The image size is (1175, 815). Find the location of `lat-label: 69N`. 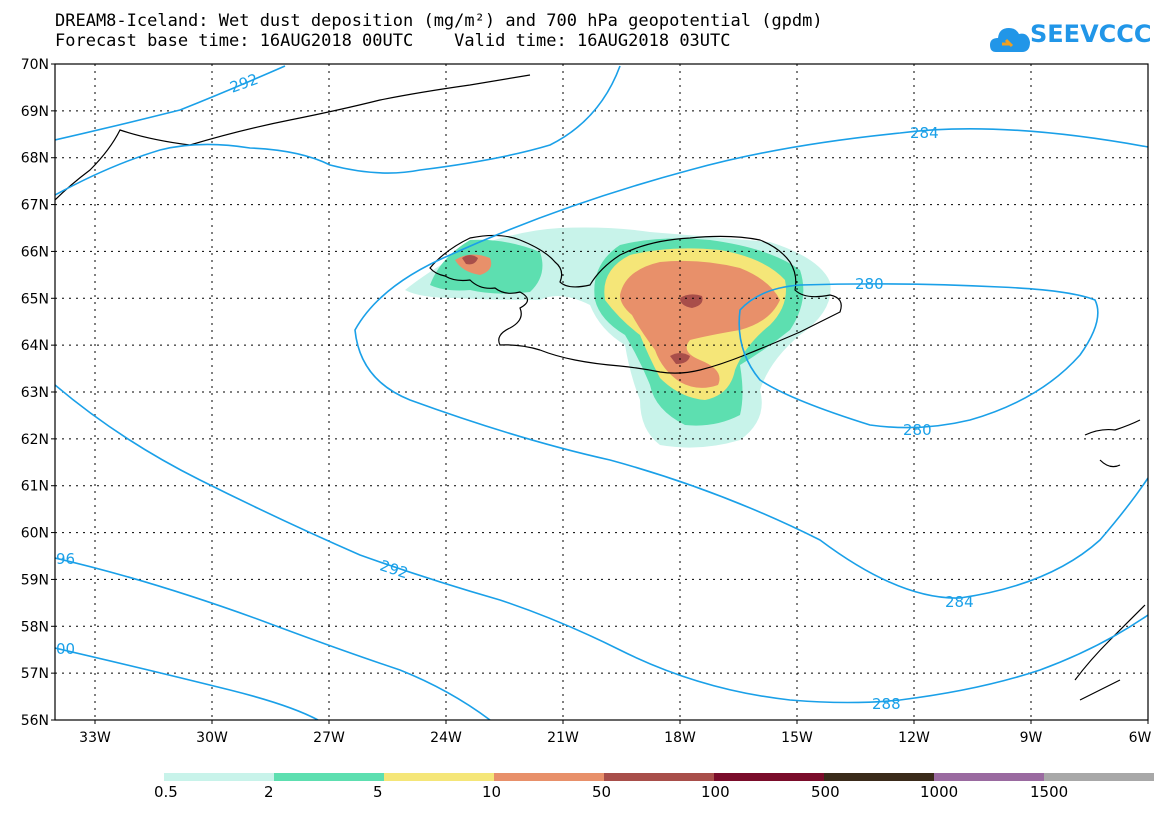

lat-label: 69N is located at coordinates (35, 112).